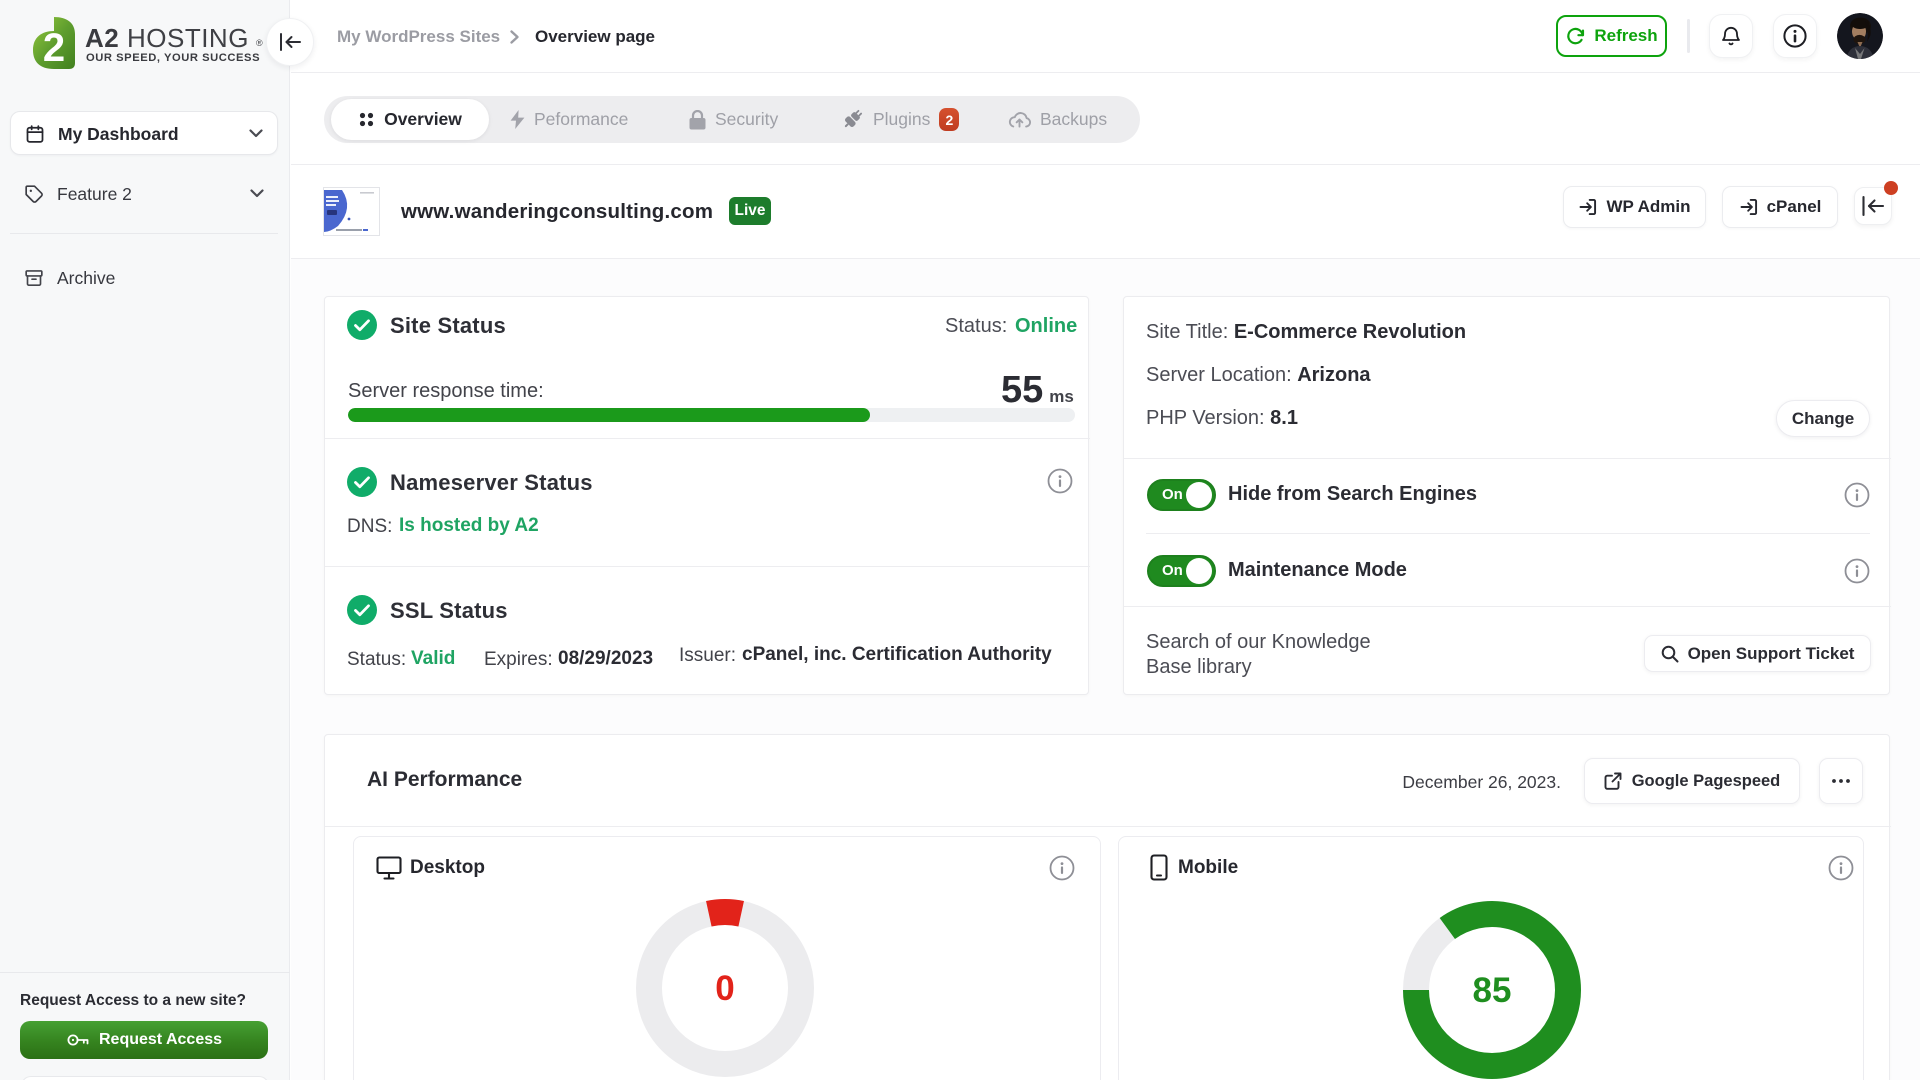 This screenshot has height=1080, width=1920. I want to click on svg-text: 2, so click(54, 47).